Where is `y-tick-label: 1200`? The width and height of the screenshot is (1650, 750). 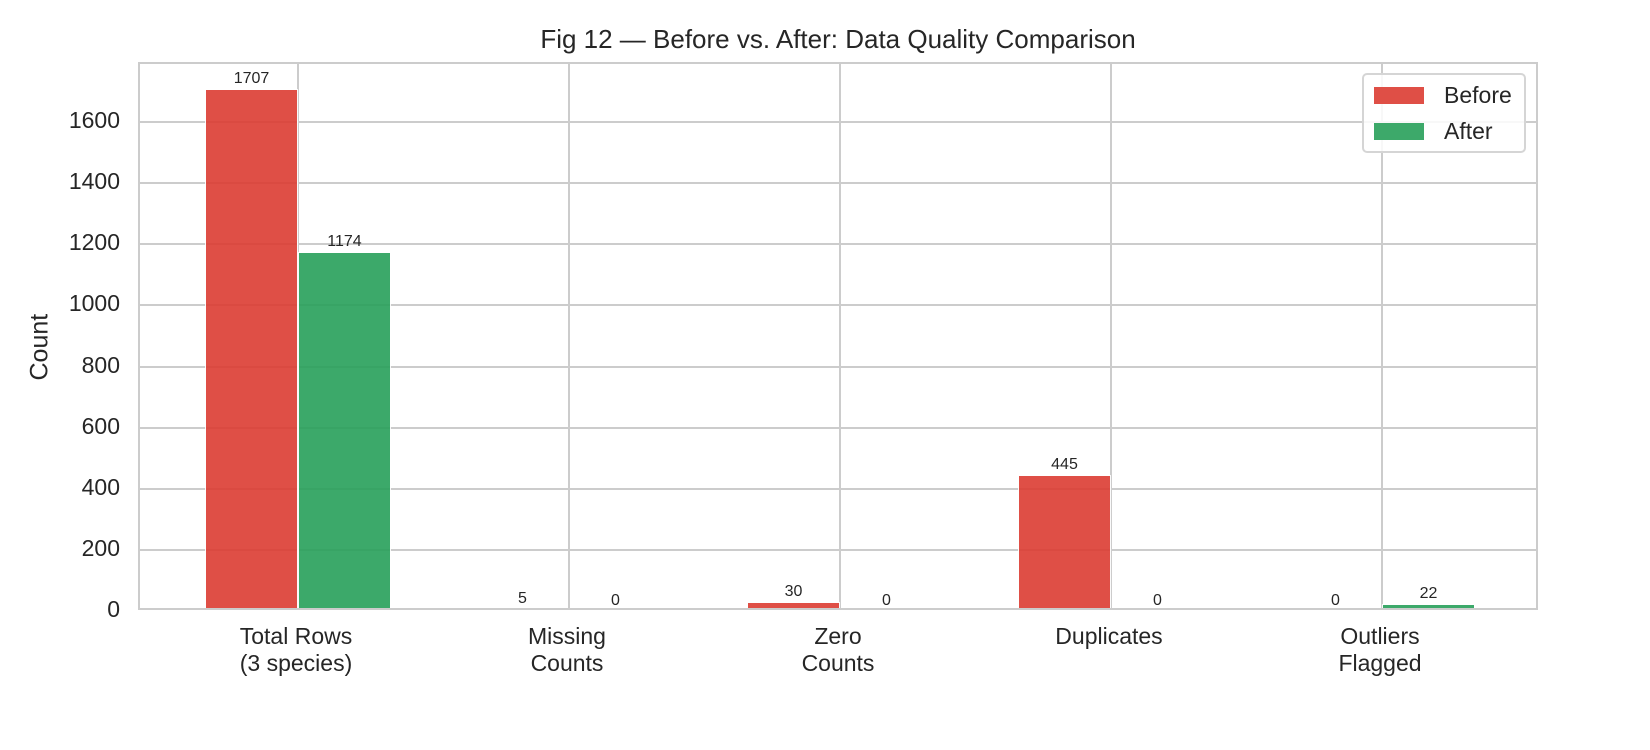
y-tick-label: 1200 is located at coordinates (94, 242).